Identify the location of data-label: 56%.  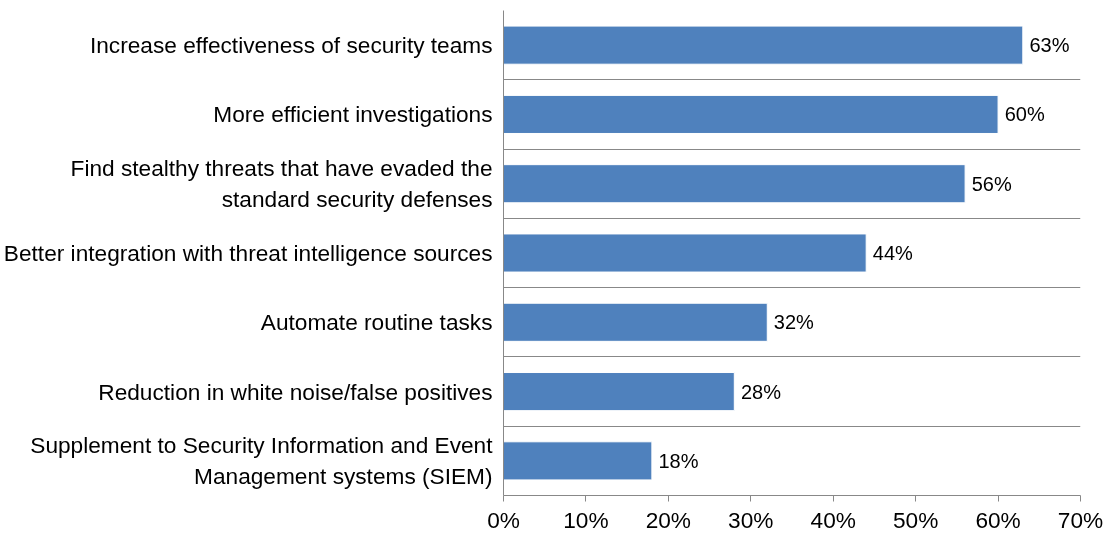
(991, 183).